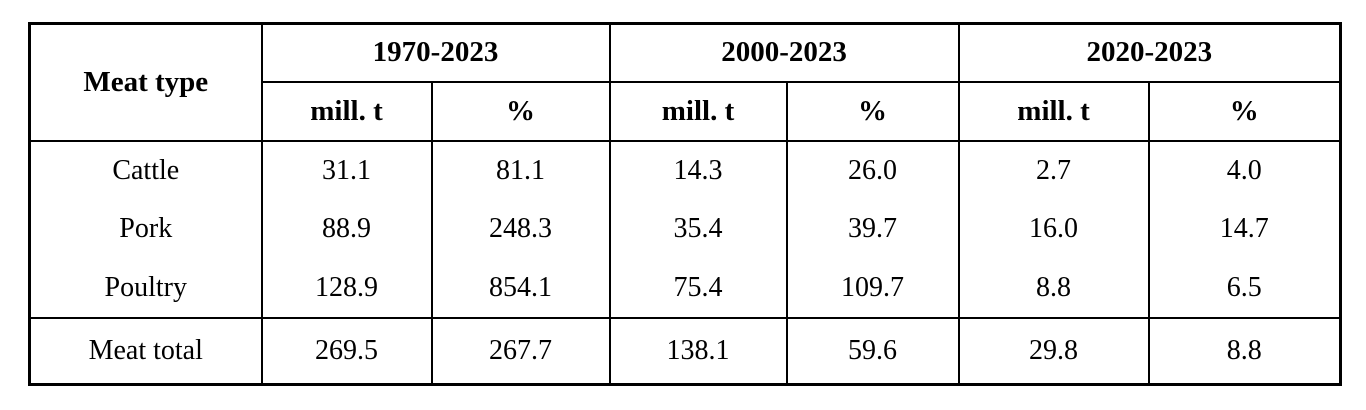 Image resolution: width=1366 pixels, height=410 pixels. What do you see at coordinates (1053, 288) in the screenshot?
I see `data-cell: 8.8` at bounding box center [1053, 288].